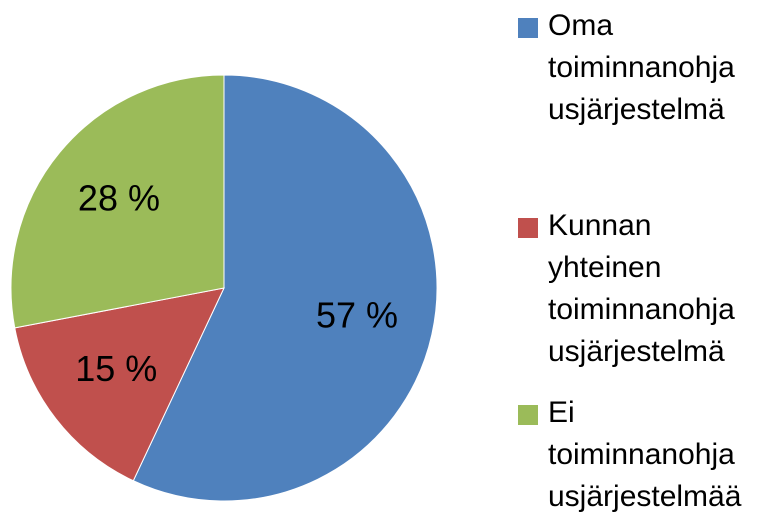  What do you see at coordinates (119, 198) in the screenshot?
I see `slice-label: 28 %` at bounding box center [119, 198].